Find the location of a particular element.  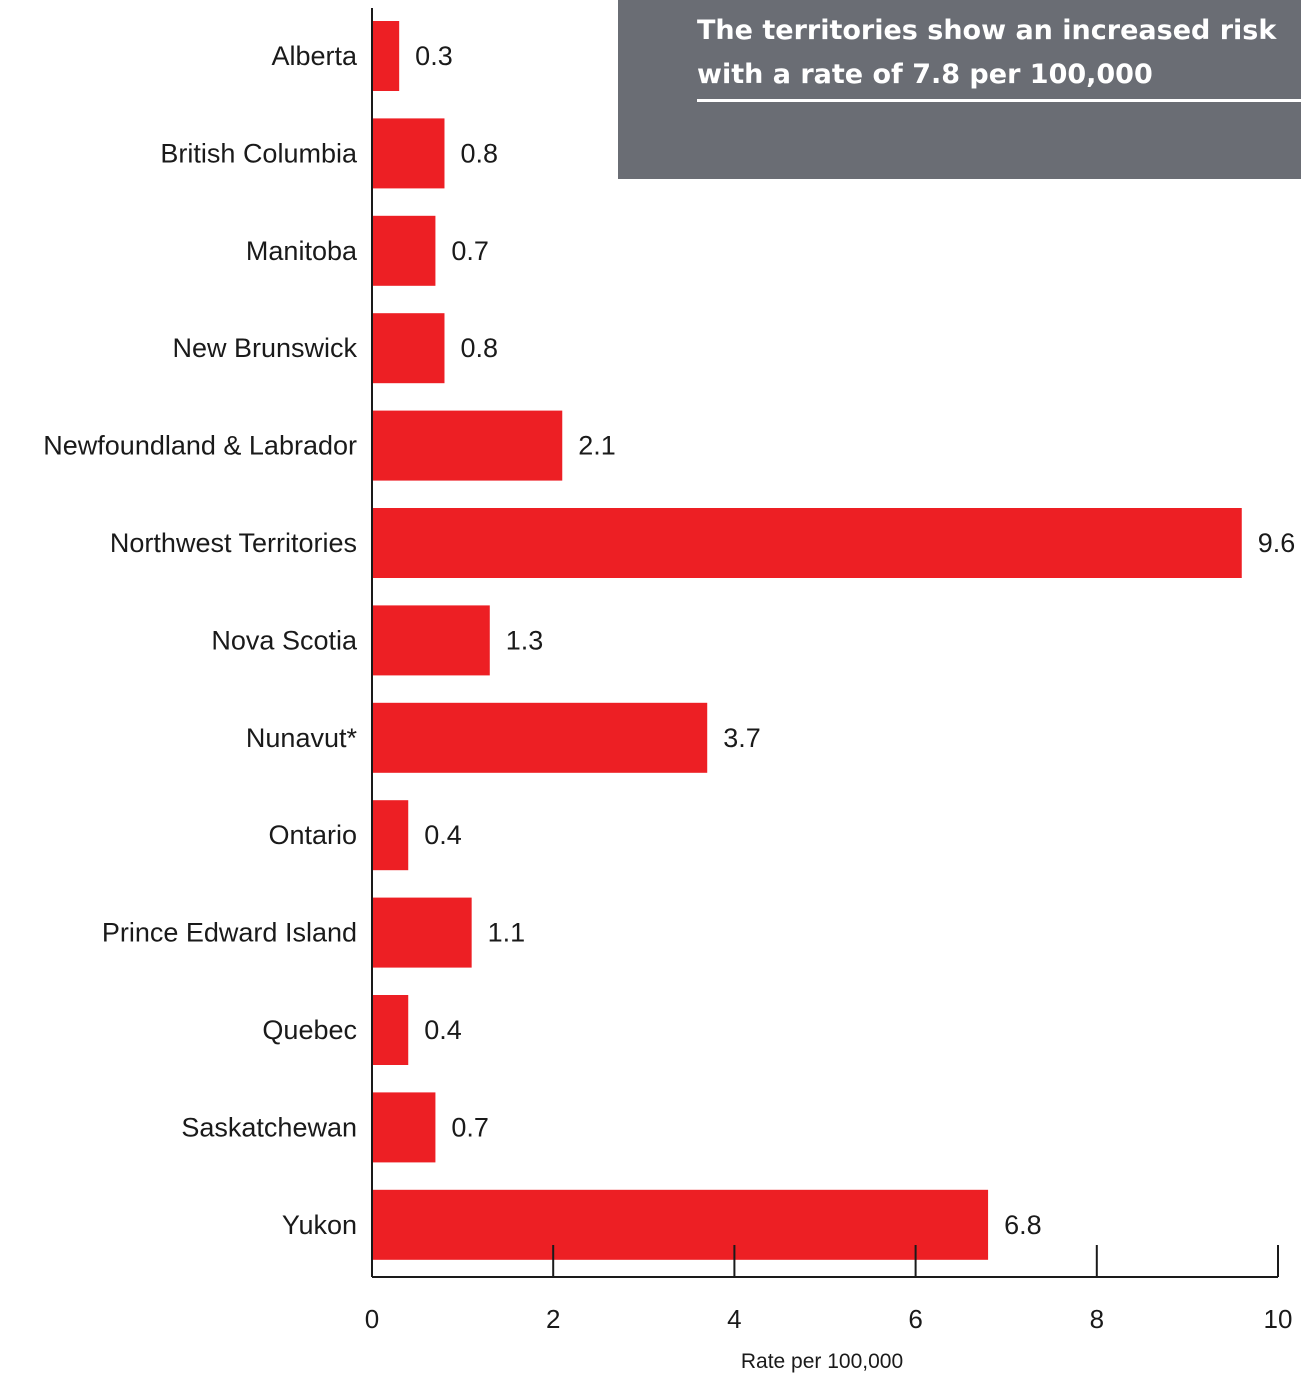

x-tick-label: 6 is located at coordinates (915, 1319).